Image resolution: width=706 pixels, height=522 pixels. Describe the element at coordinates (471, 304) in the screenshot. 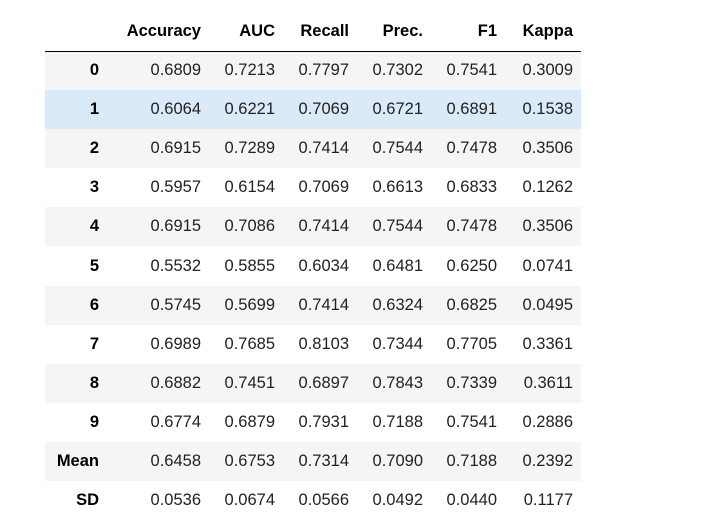

I see `cell-f1: 0.6825` at that location.